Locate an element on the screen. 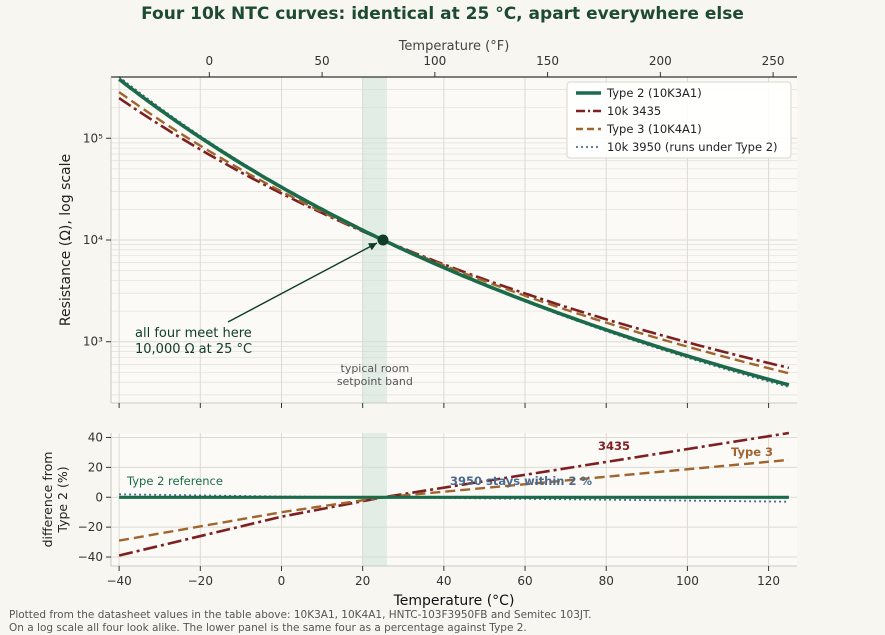 The height and width of the screenshot is (635, 885). difference-y-axis-label-line-1: difference from is located at coordinates (47, 500).